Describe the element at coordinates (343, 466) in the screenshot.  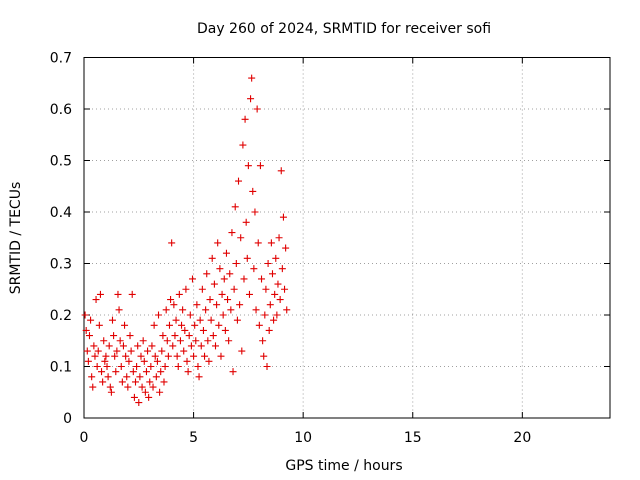
I see `x-axis-title: GPS time / hours` at that location.